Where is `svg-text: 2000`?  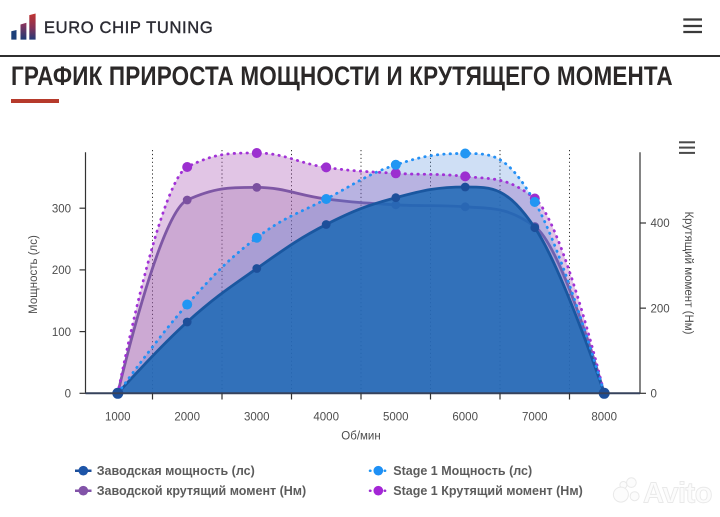 svg-text: 2000 is located at coordinates (187, 418).